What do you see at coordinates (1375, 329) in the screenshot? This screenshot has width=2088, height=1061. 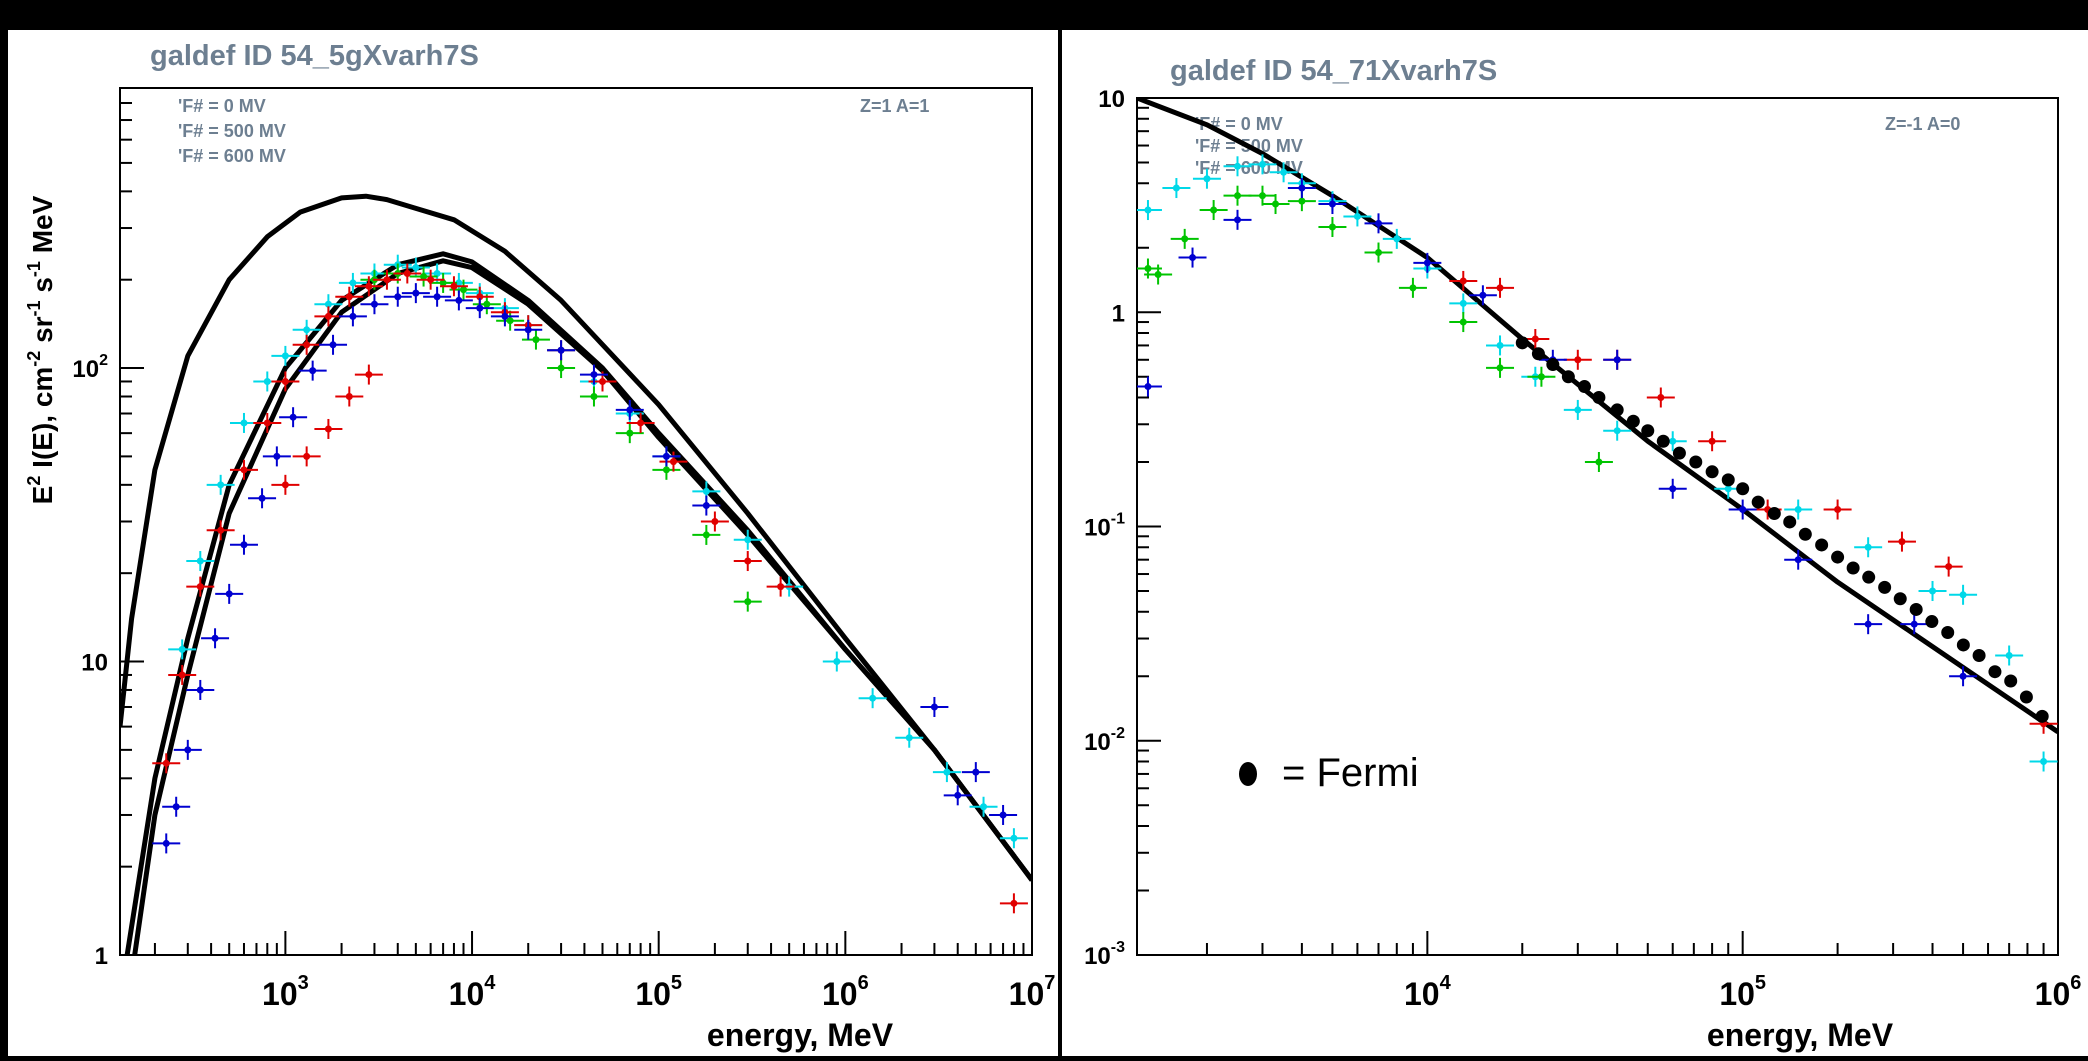 I see `chart2-series-green` at bounding box center [1375, 329].